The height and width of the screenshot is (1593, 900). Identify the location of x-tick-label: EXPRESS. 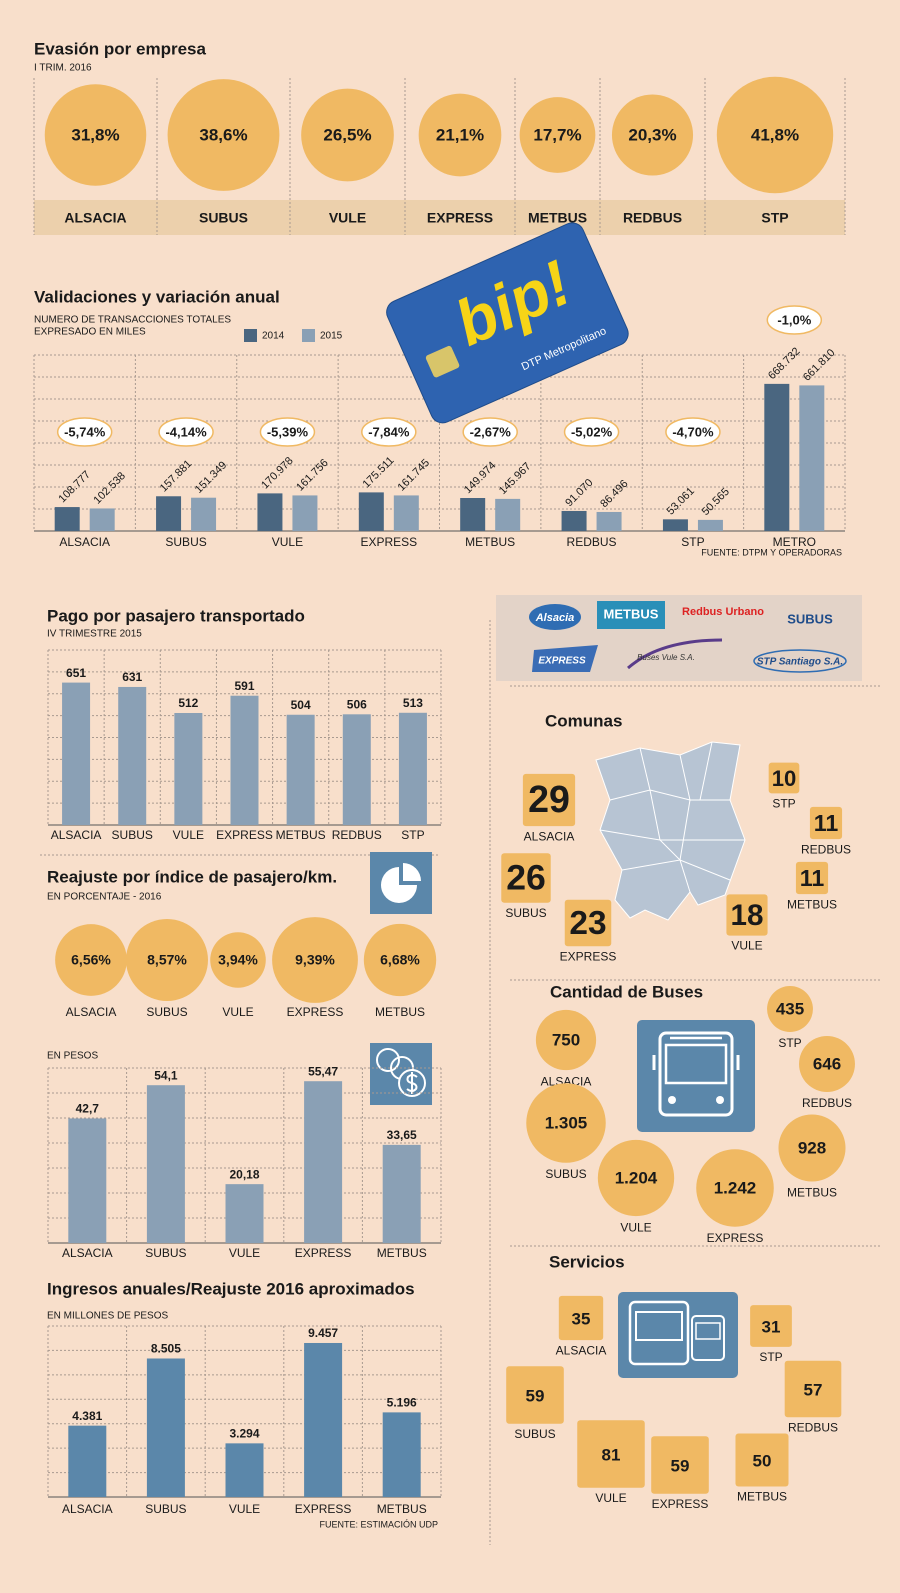
(244, 835).